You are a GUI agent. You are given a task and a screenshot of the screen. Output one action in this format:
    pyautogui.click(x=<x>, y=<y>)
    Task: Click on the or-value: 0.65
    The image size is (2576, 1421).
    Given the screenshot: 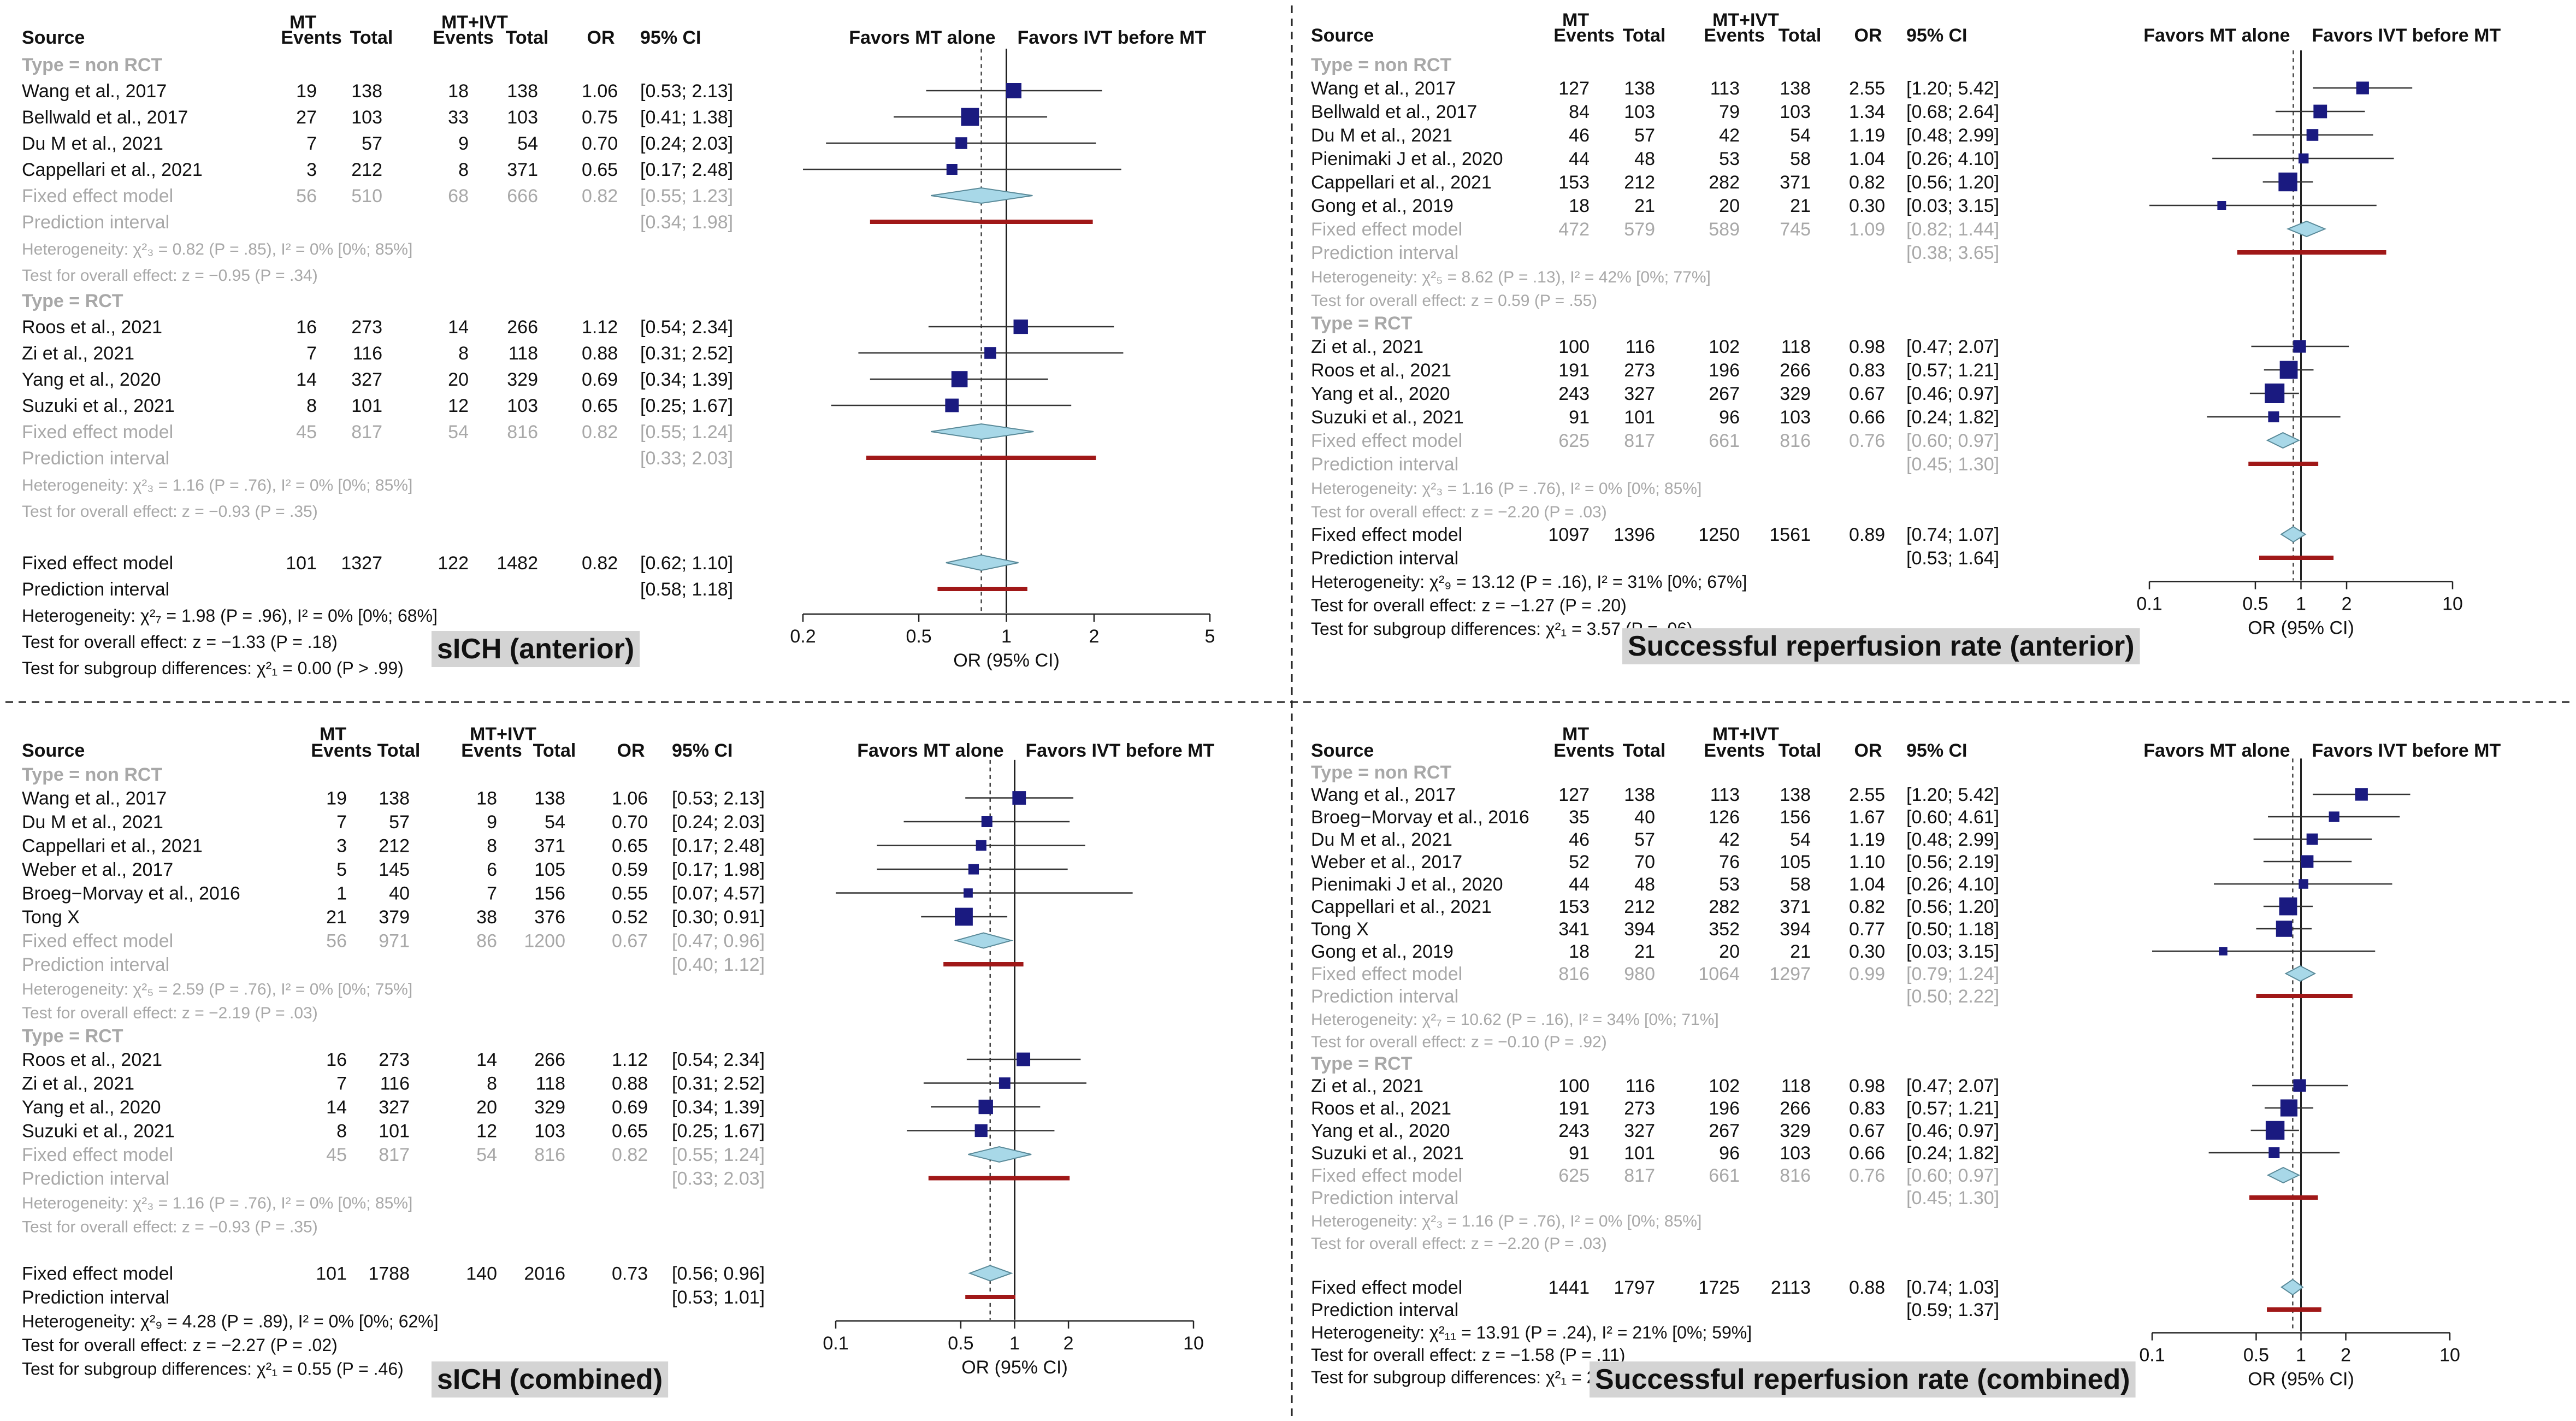 What is the action you would take?
    pyautogui.click(x=600, y=170)
    